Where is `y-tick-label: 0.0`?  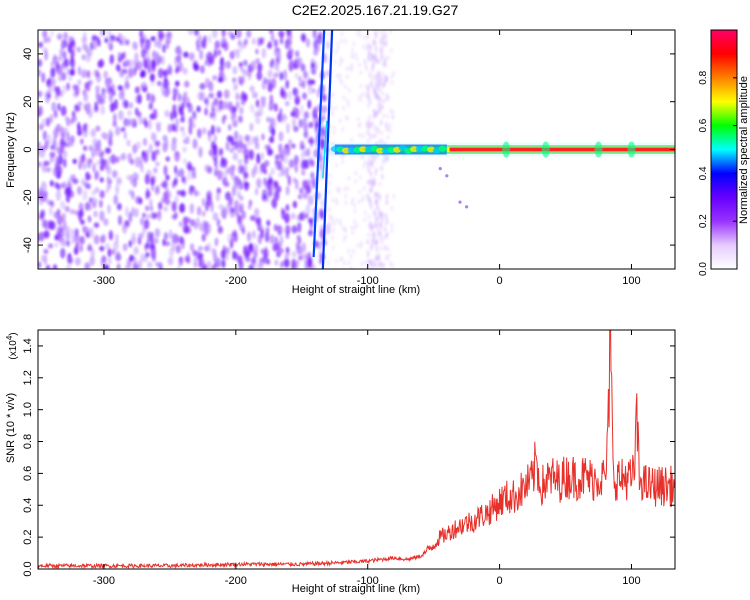 y-tick-label: 0.0 is located at coordinates (28, 568).